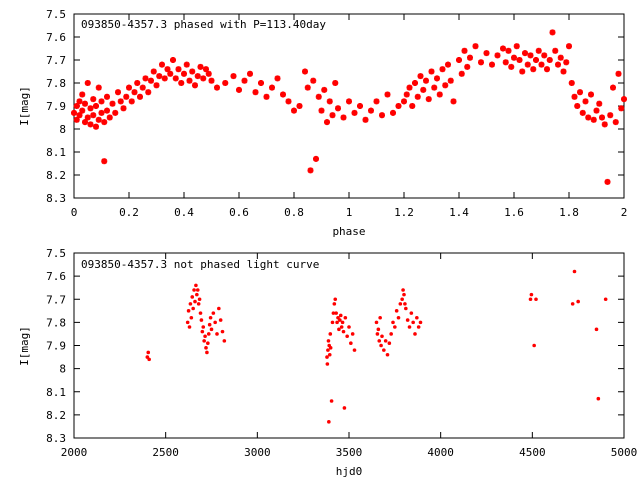 This screenshot has width=640, height=480. What do you see at coordinates (349, 212) in the screenshot?
I see `phased-xtick-label: 1` at bounding box center [349, 212].